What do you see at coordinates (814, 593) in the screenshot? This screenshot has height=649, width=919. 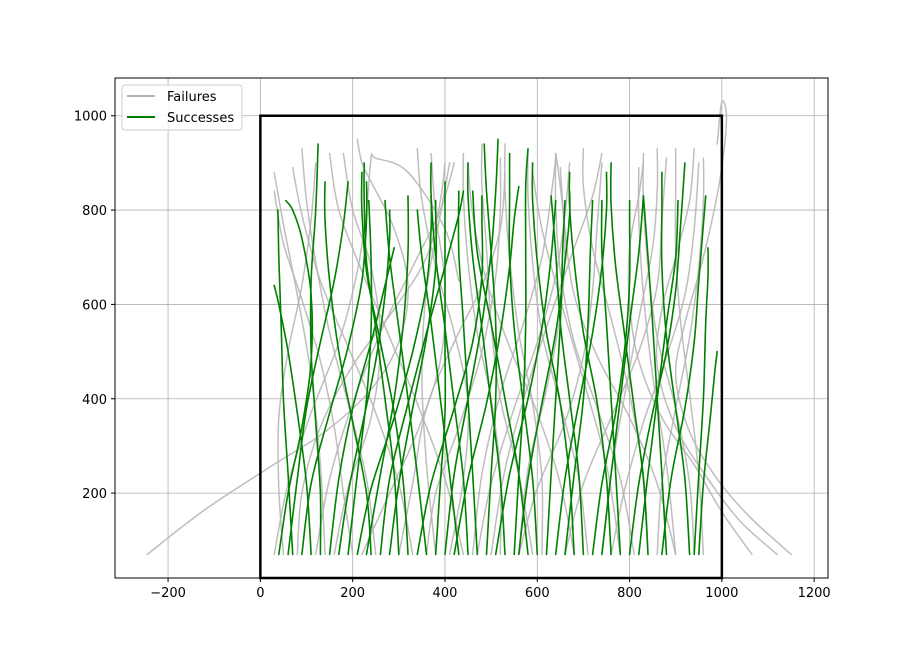 I see `x-tick-label: 1200` at bounding box center [814, 593].